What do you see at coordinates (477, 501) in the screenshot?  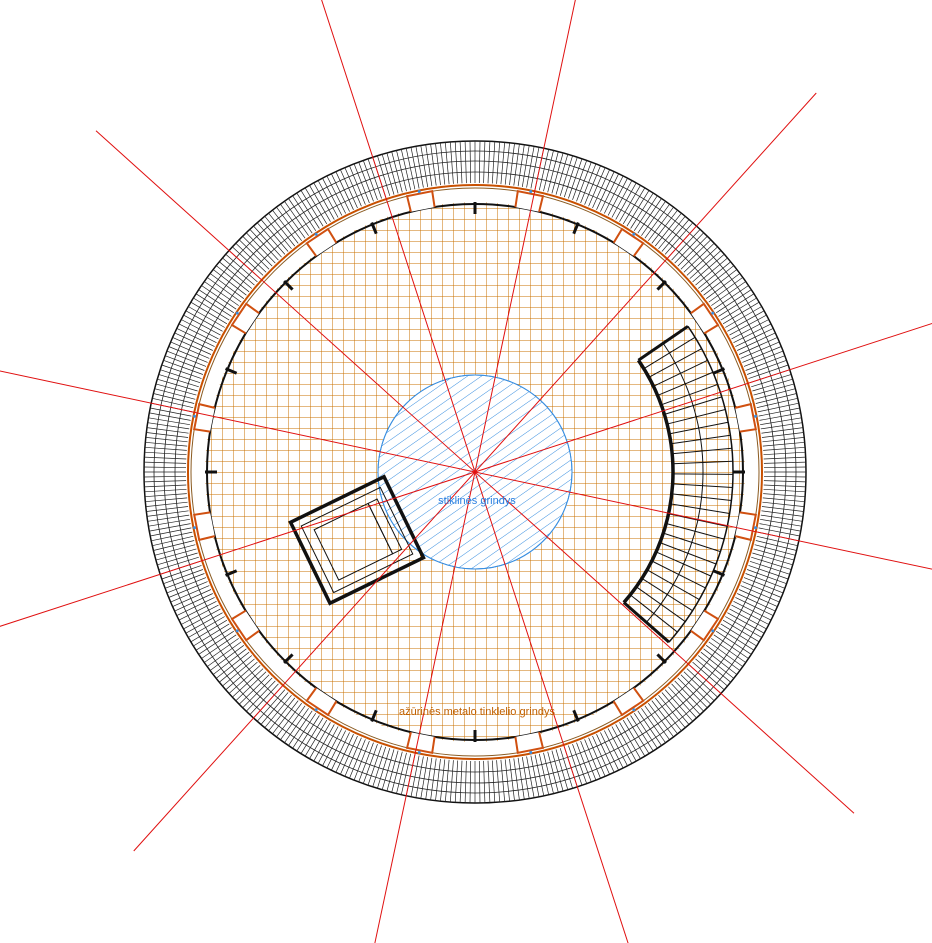 I see `glass-floor-label: stiklinės grindys` at bounding box center [477, 501].